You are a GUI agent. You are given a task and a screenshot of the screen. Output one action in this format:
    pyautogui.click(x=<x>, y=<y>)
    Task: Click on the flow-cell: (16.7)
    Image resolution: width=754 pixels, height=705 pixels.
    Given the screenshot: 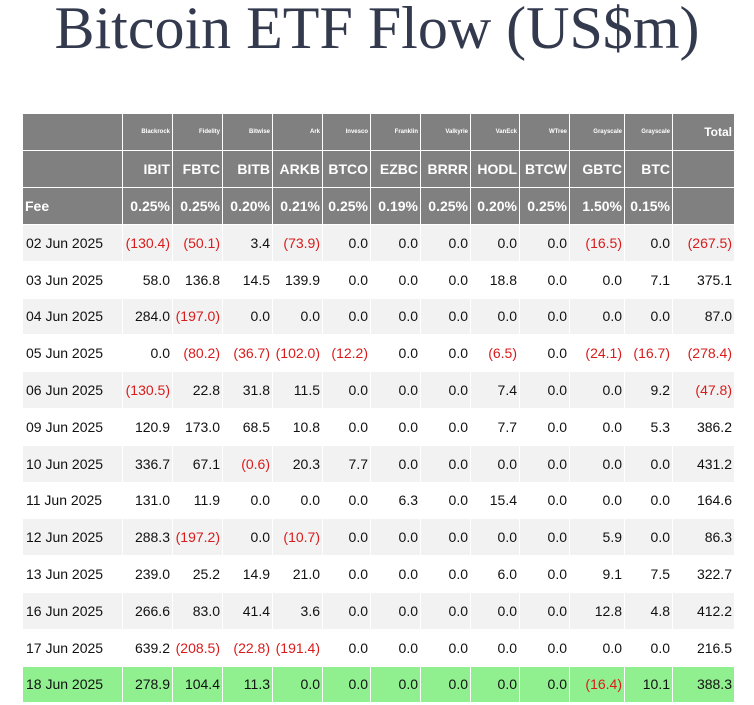 What is the action you would take?
    pyautogui.click(x=648, y=353)
    